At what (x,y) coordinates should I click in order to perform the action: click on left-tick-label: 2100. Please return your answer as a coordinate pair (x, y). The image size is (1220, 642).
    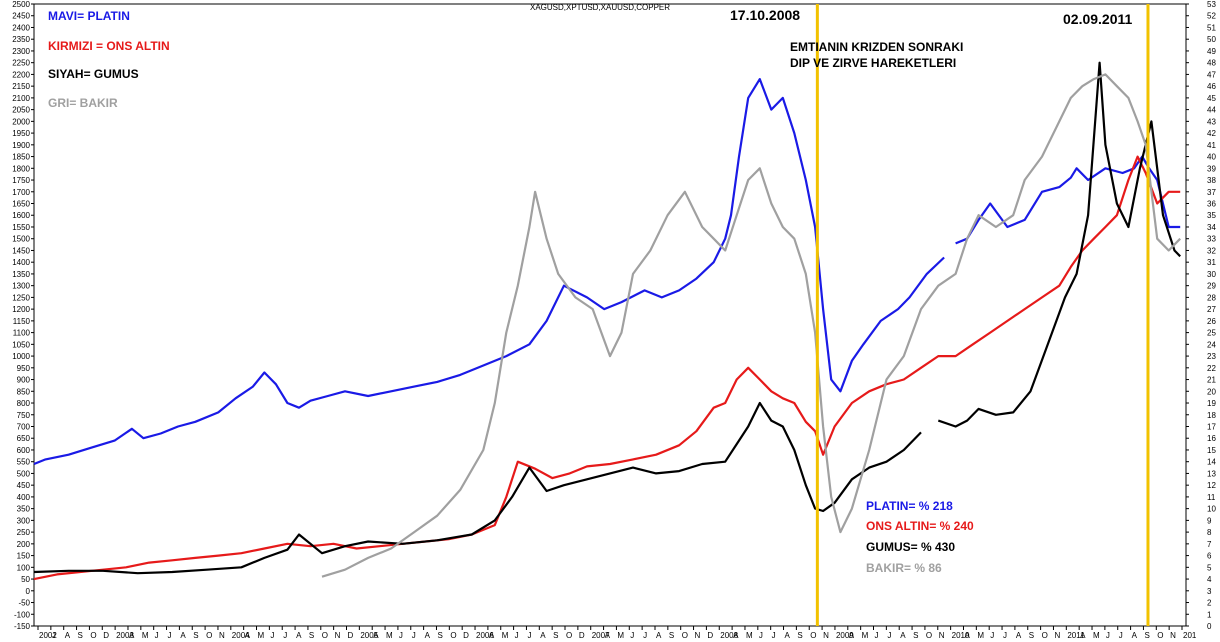
    Looking at the image, I should click on (21, 98).